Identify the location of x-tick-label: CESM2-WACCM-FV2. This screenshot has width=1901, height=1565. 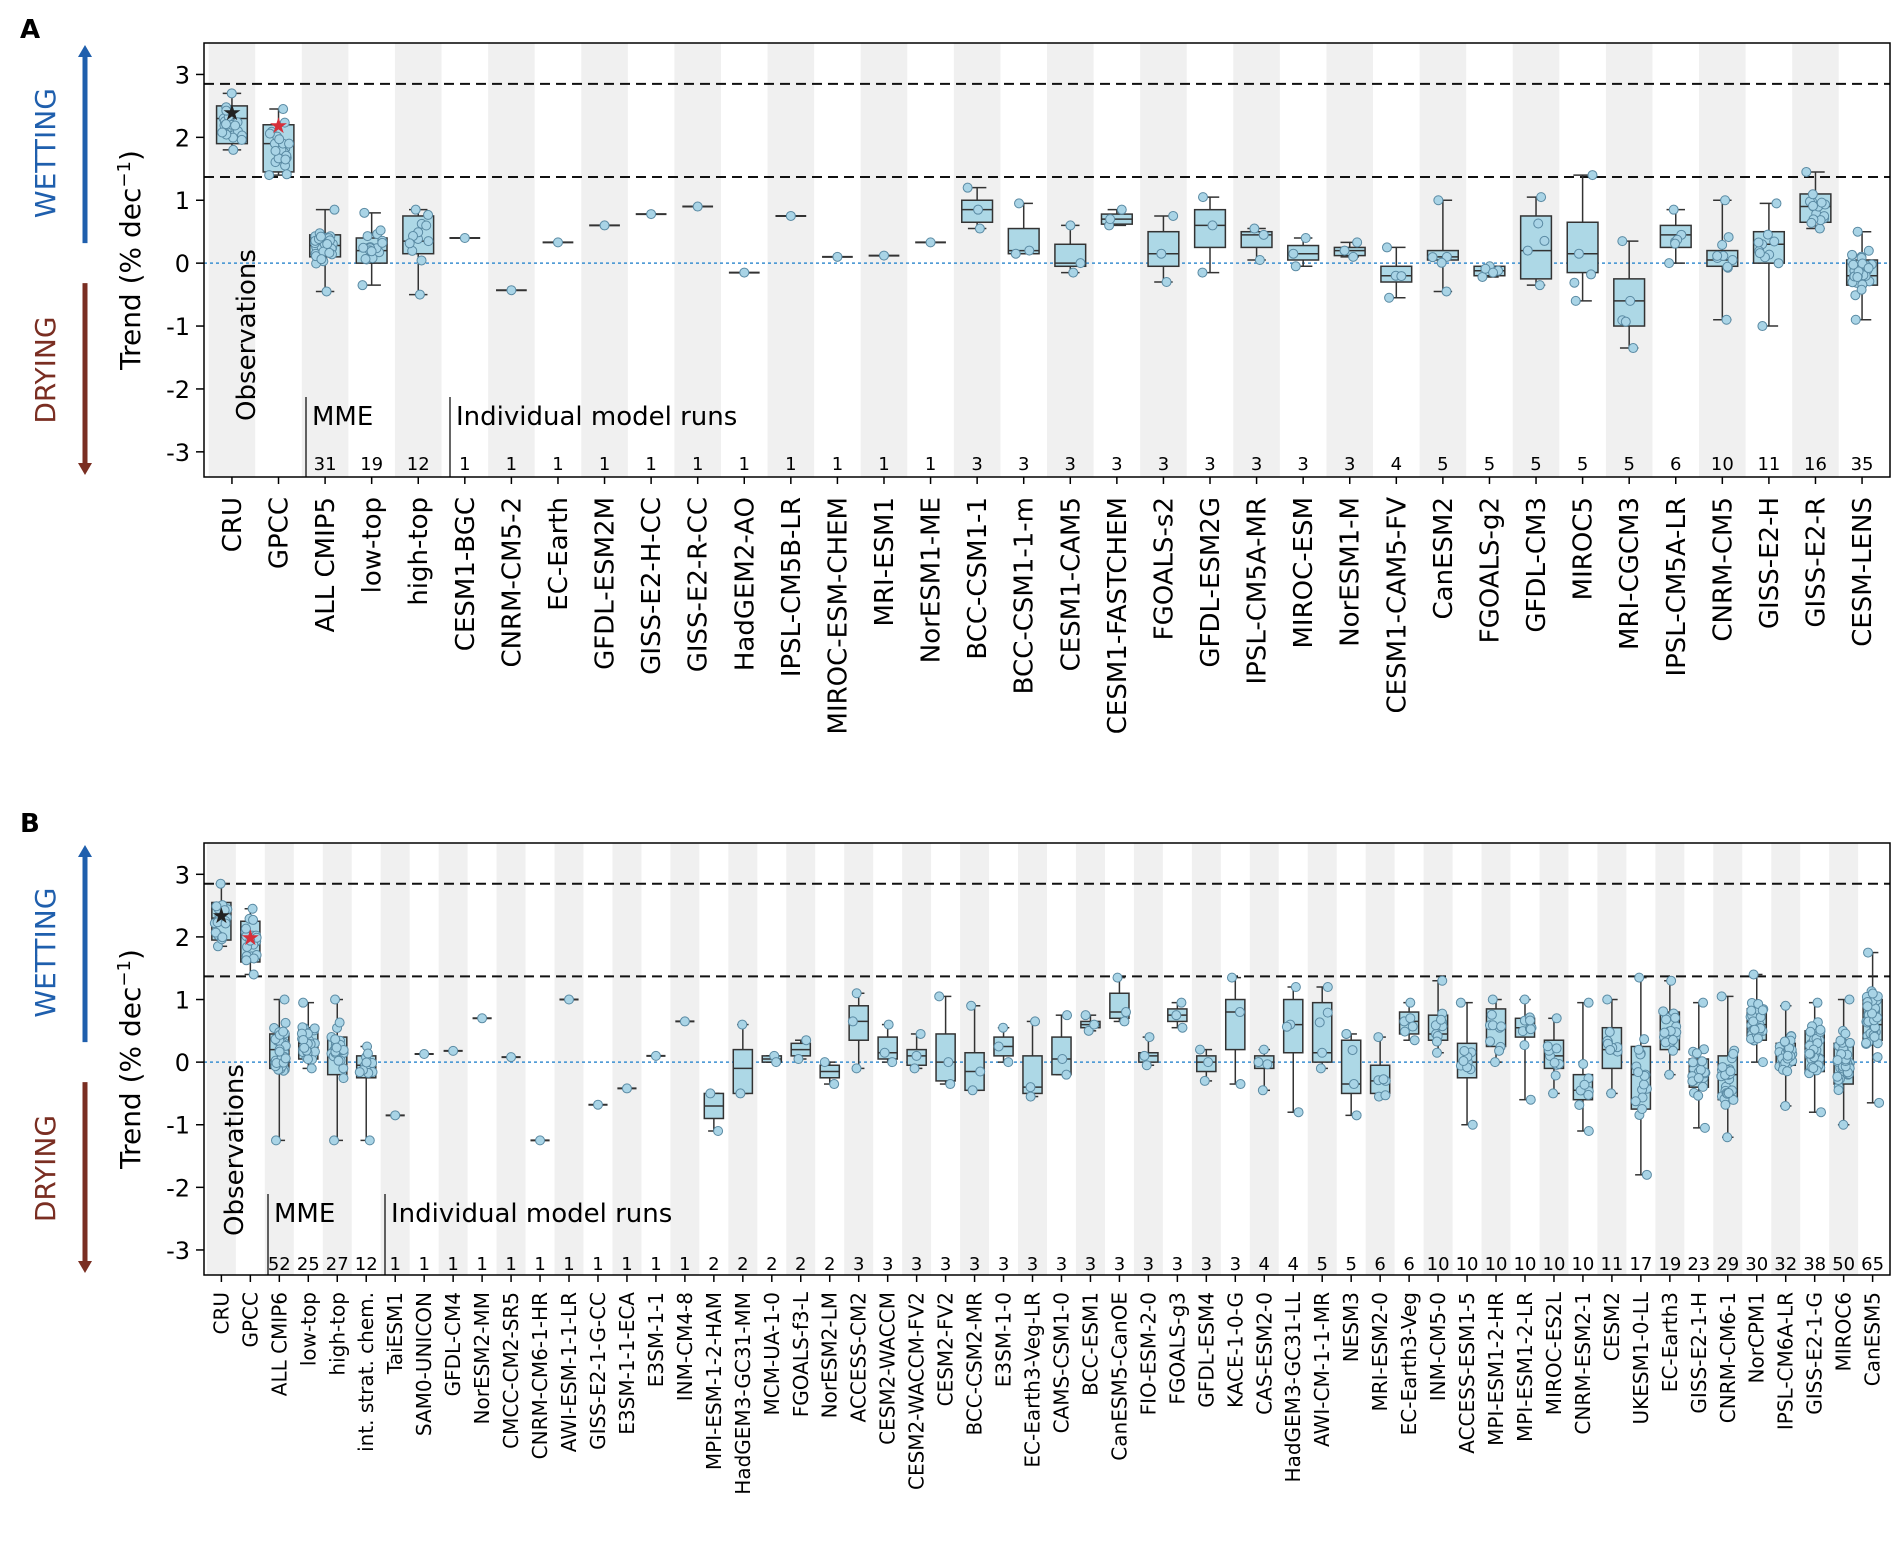
(917, 1391).